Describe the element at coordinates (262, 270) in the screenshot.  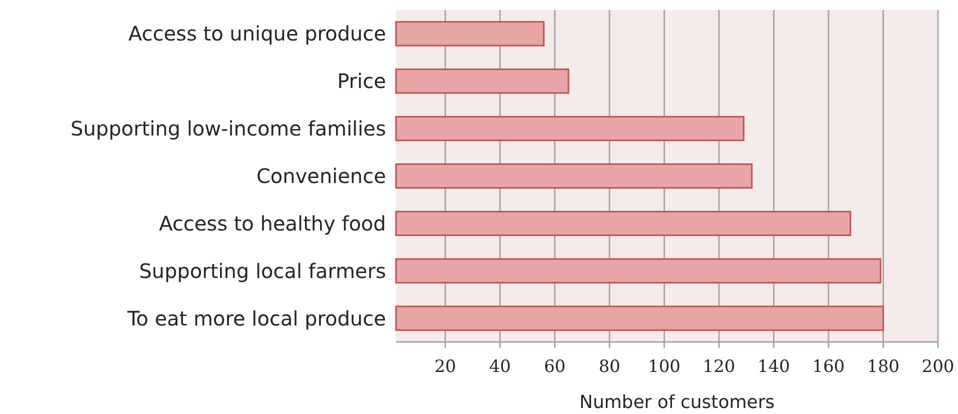
I see `y-tick-label: Supporting local farmers` at that location.